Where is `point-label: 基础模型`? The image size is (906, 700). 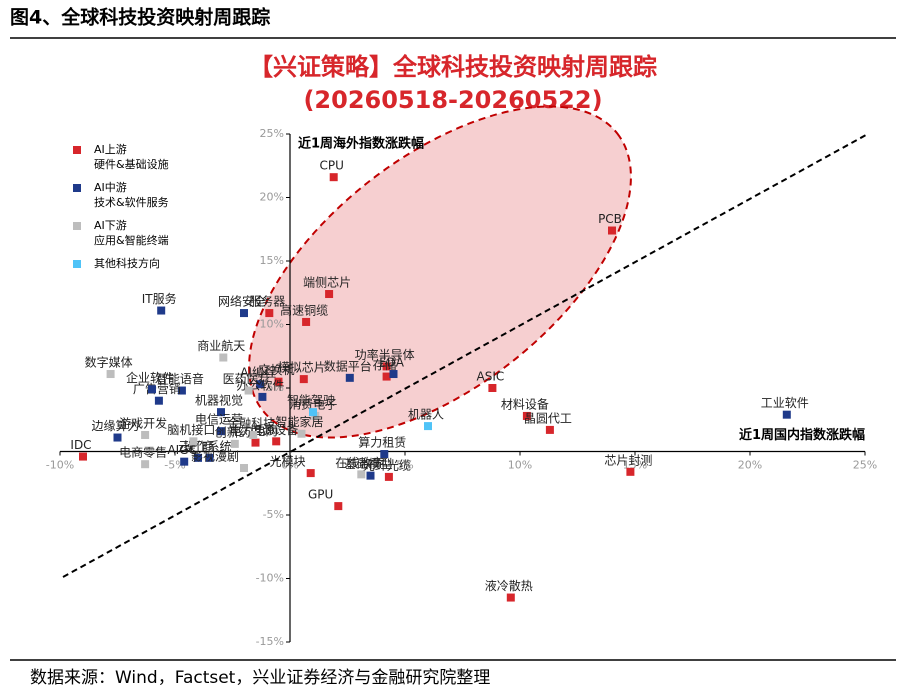
point-label: 基础模型 is located at coordinates (368, 464).